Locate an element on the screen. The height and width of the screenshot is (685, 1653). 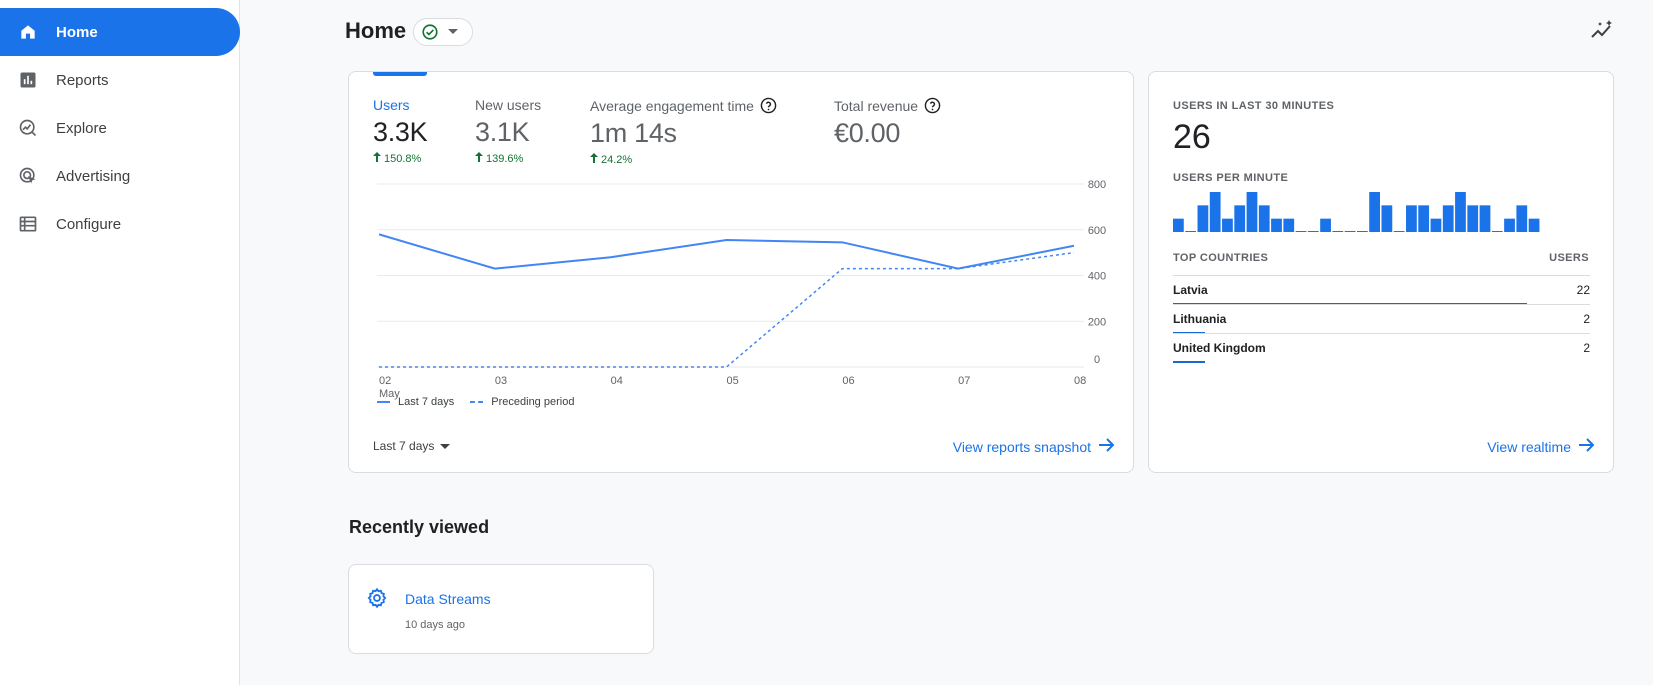
bar-chart-icon is located at coordinates (28, 80).